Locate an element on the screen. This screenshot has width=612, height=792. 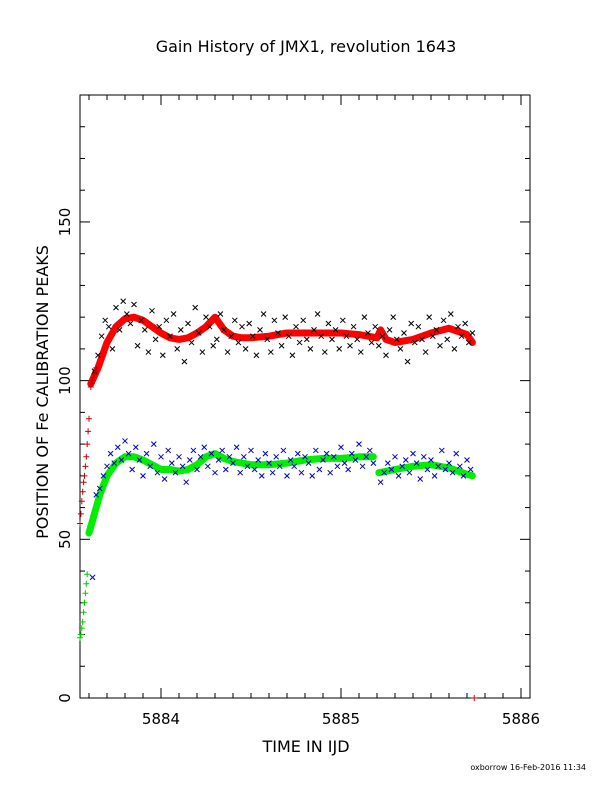
y-tick-label: 100 is located at coordinates (65, 380).